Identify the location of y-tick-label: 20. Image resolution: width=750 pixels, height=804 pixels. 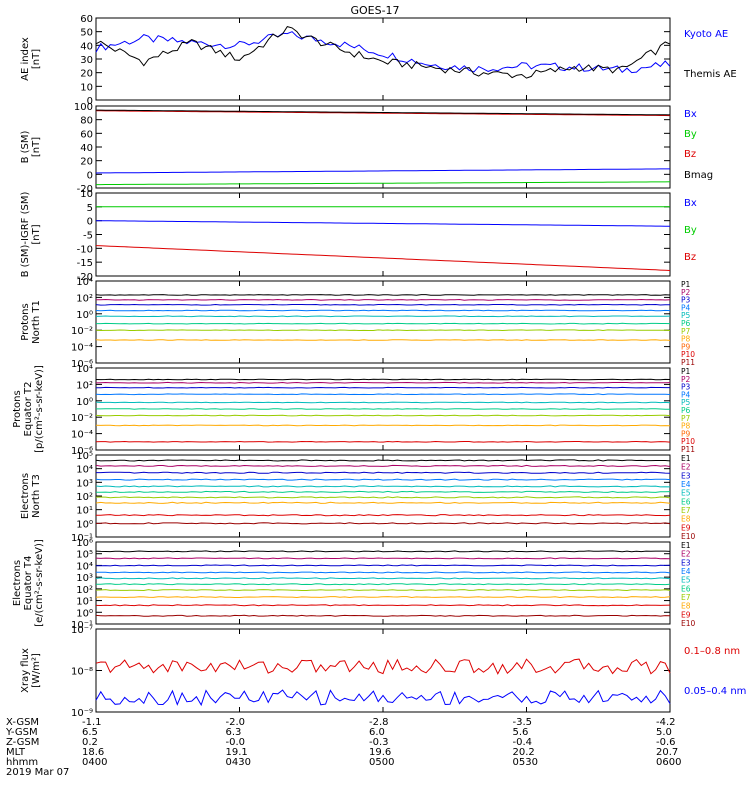
(86, 162).